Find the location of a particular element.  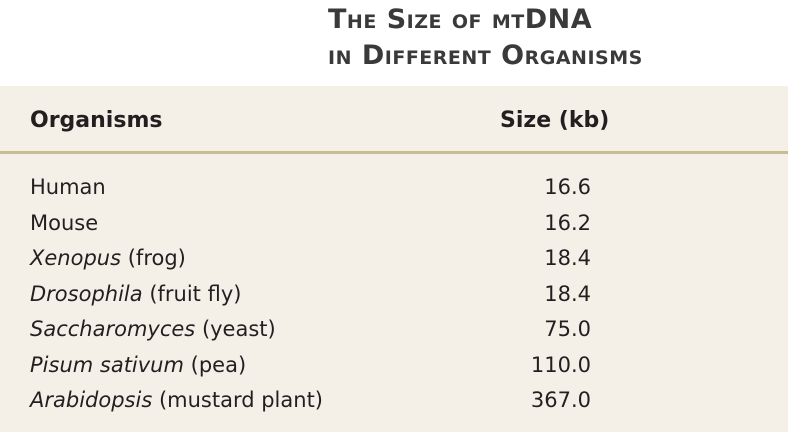

organism-cell: Human is located at coordinates (68, 187).